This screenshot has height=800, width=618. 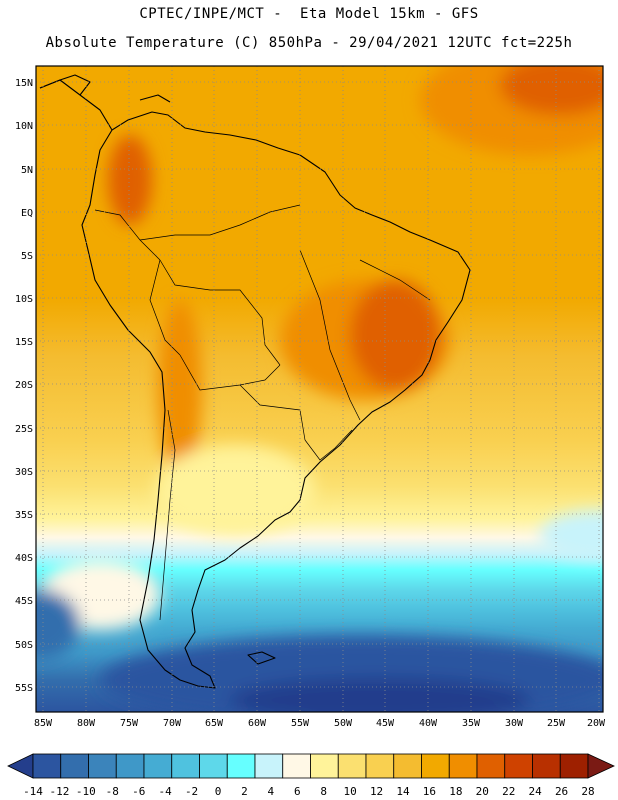 I want to click on lat-tick-45s: 45S, so click(x=24, y=601).